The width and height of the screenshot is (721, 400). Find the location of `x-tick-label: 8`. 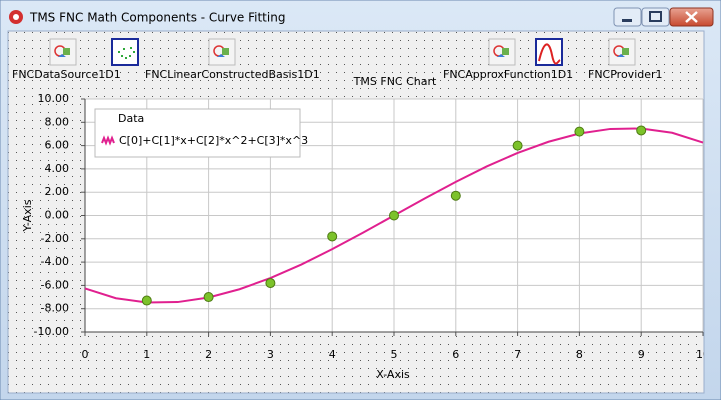

x-tick-label: 8 is located at coordinates (579, 354).